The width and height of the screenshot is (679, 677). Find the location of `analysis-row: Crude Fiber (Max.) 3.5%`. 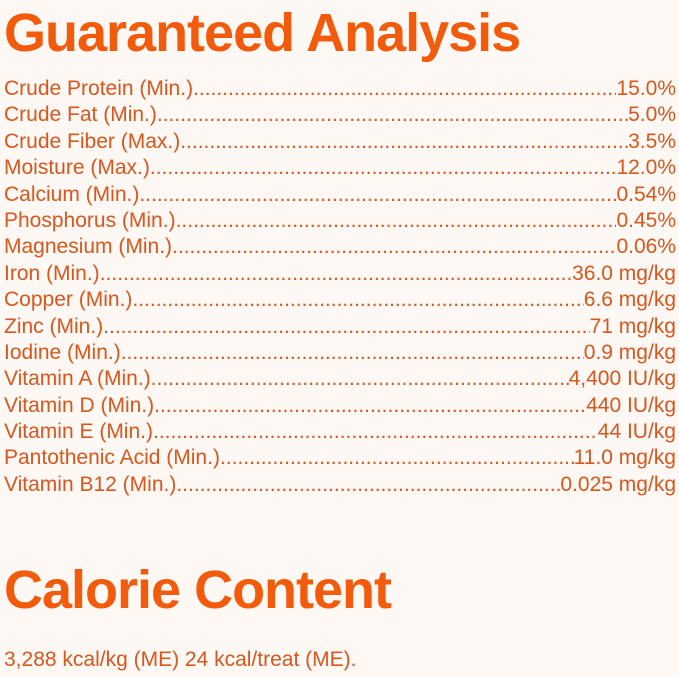

analysis-row: Crude Fiber (Max.) 3.5% is located at coordinates (340, 142).